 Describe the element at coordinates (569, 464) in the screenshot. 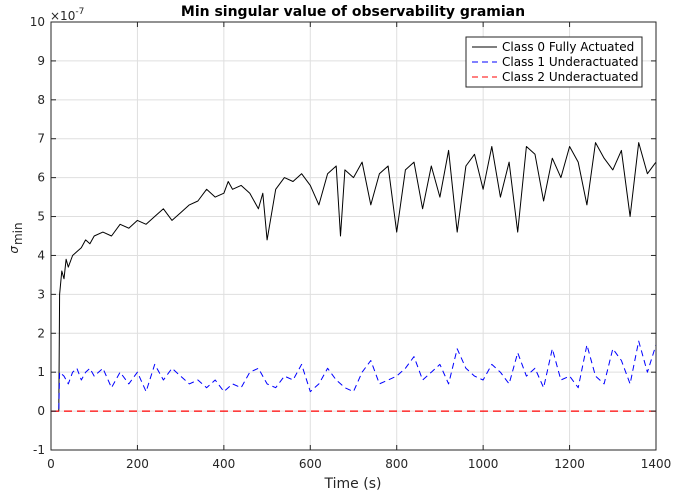

I see `x-tick-label: 1200` at that location.